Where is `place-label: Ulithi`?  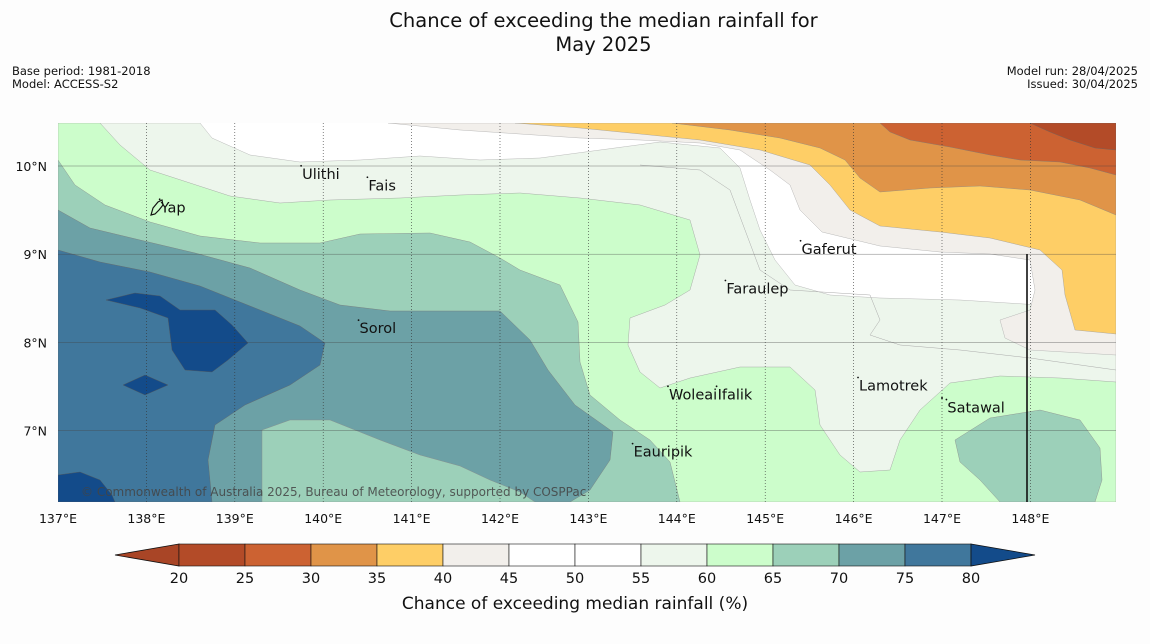
place-label: Ulithi is located at coordinates (321, 175).